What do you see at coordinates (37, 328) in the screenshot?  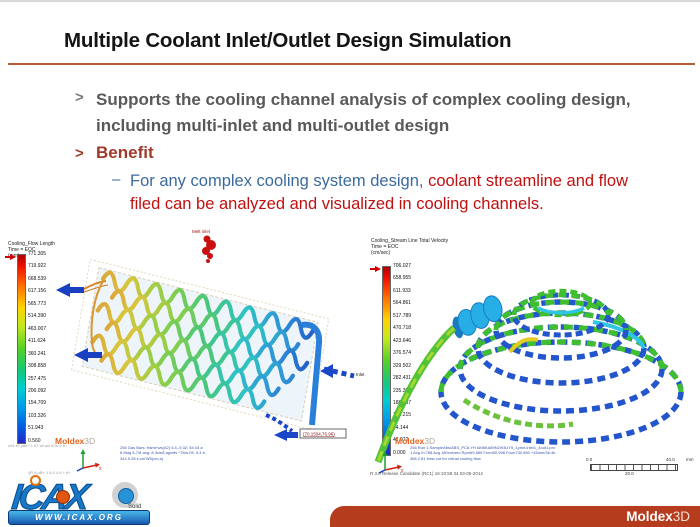 I see `legend-value: 463.007` at bounding box center [37, 328].